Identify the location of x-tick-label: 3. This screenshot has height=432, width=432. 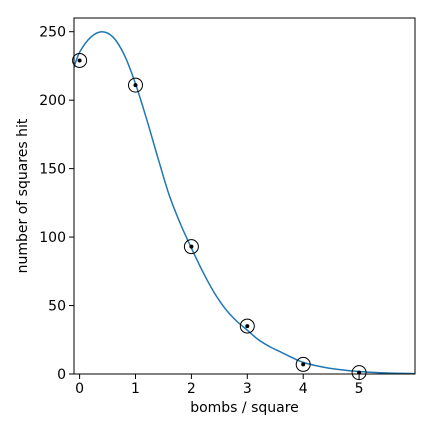
(247, 389).